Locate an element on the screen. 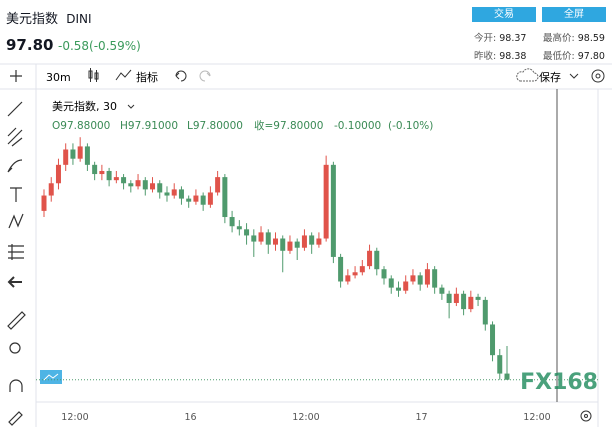 The image size is (612, 427). x-tick-label: 16 is located at coordinates (190, 417).